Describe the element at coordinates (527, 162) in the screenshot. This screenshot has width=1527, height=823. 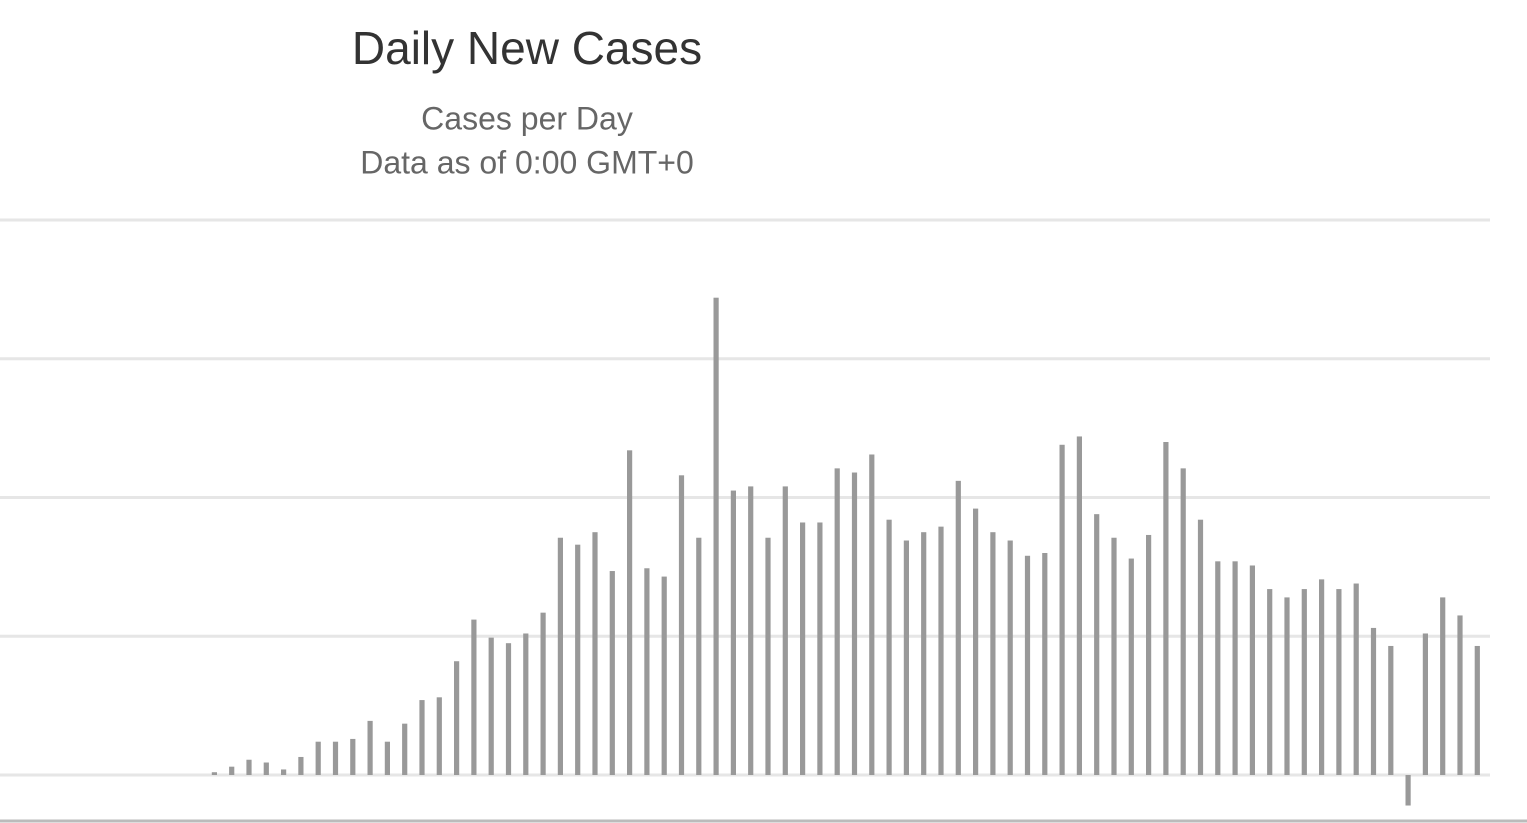
I see `chart-subtitle: Data as of 0:00 GMT+0` at that location.